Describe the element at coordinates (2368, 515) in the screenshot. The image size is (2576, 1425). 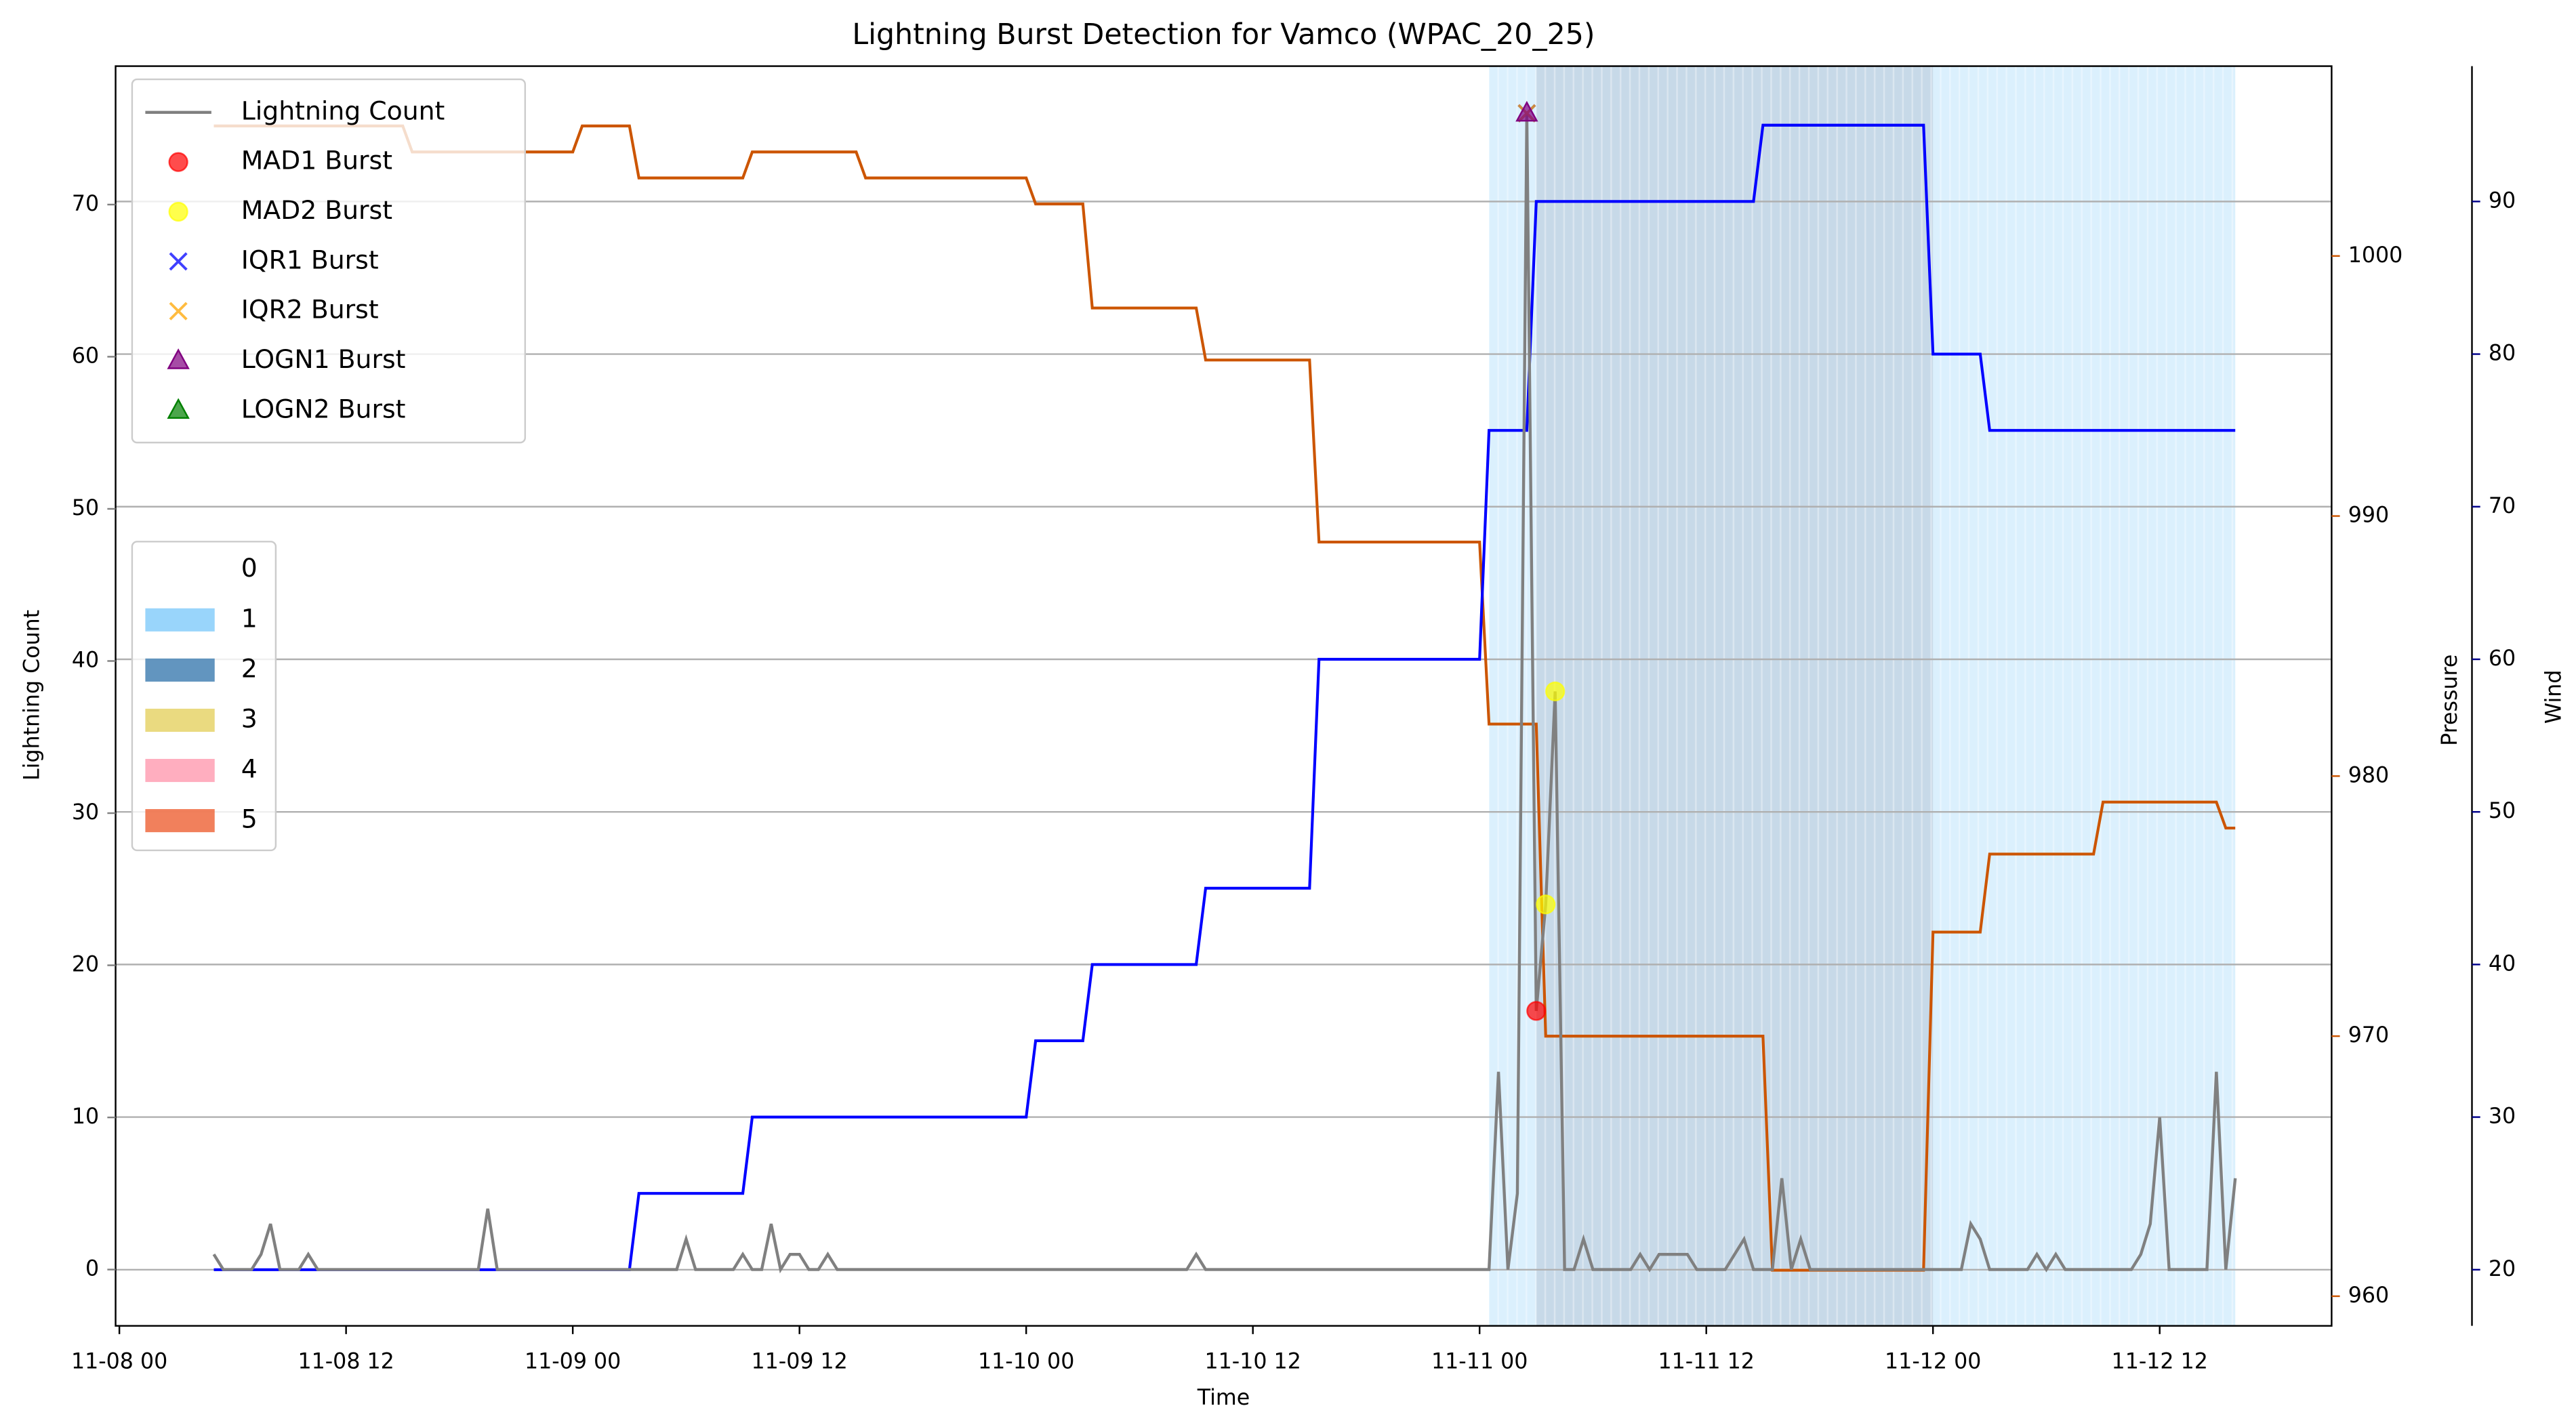
I see `y-tick-label: 990` at that location.